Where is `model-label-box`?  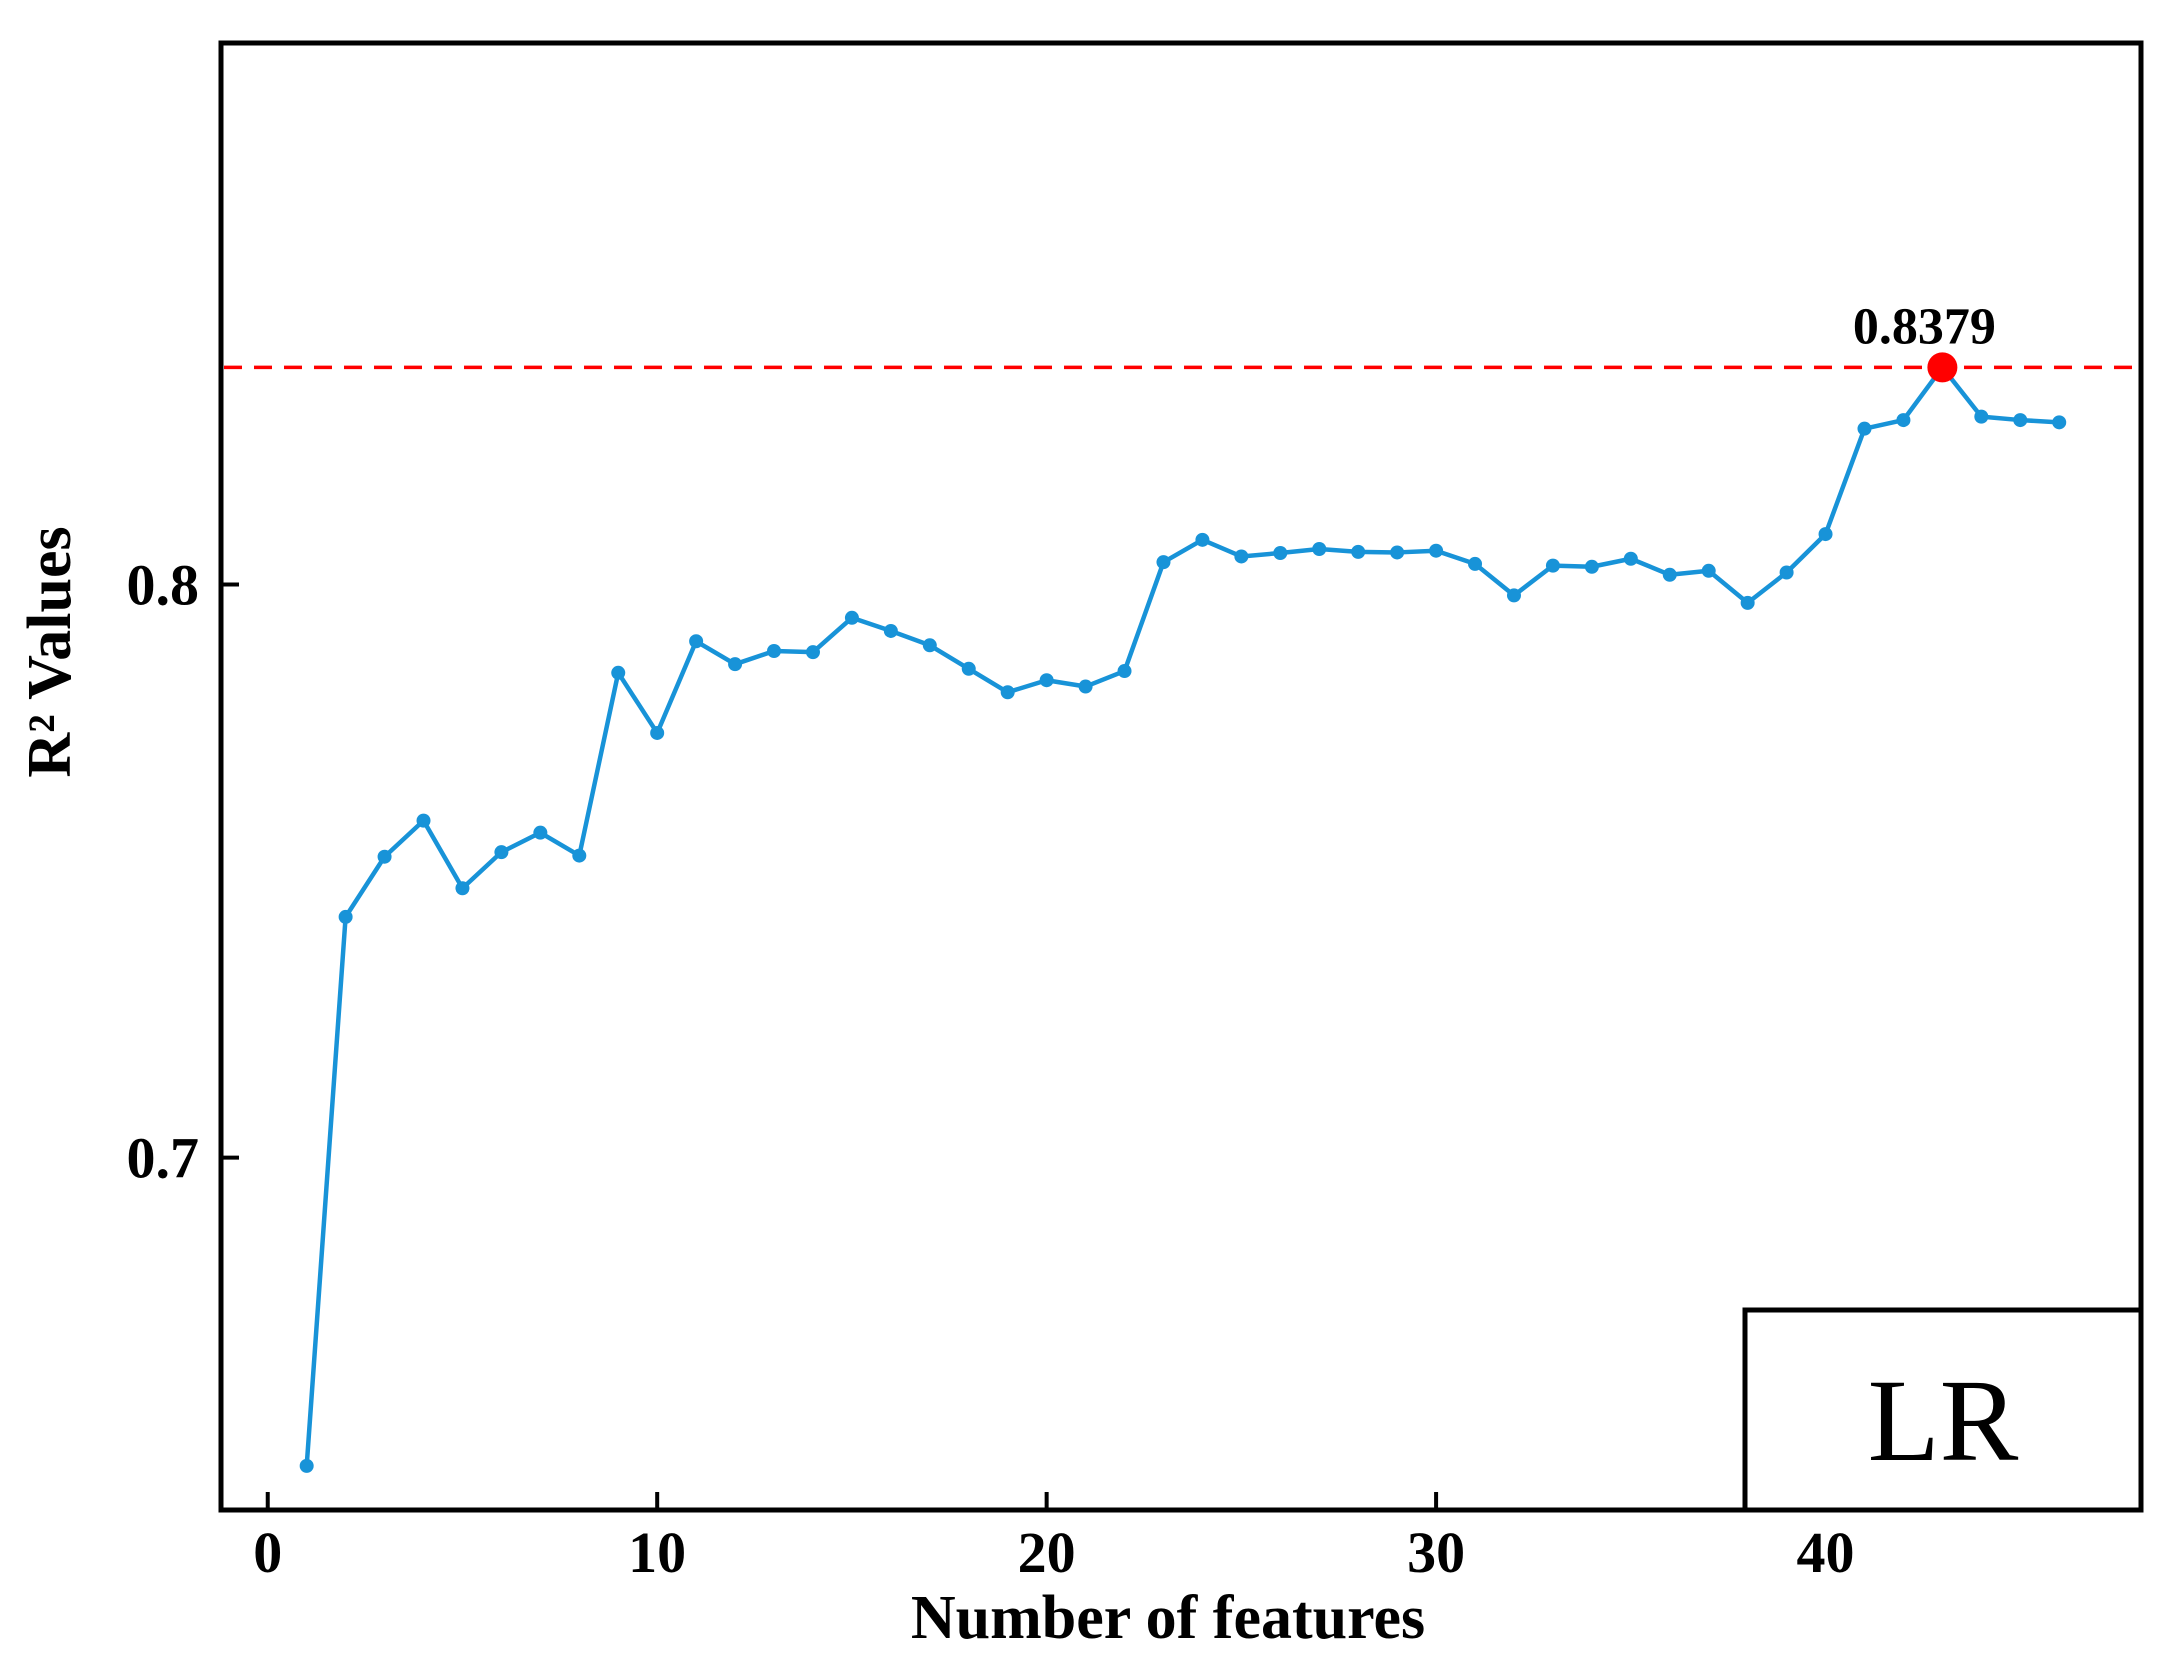
model-label-box is located at coordinates (1943, 1410).